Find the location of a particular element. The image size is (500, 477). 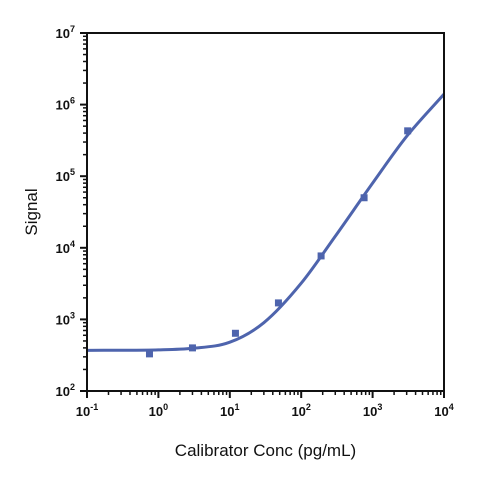

x-axis-ticks: 10⁻¹ 10⁰ 10¹ 10² 10³ 10⁴ is located at coordinates (265, 405).